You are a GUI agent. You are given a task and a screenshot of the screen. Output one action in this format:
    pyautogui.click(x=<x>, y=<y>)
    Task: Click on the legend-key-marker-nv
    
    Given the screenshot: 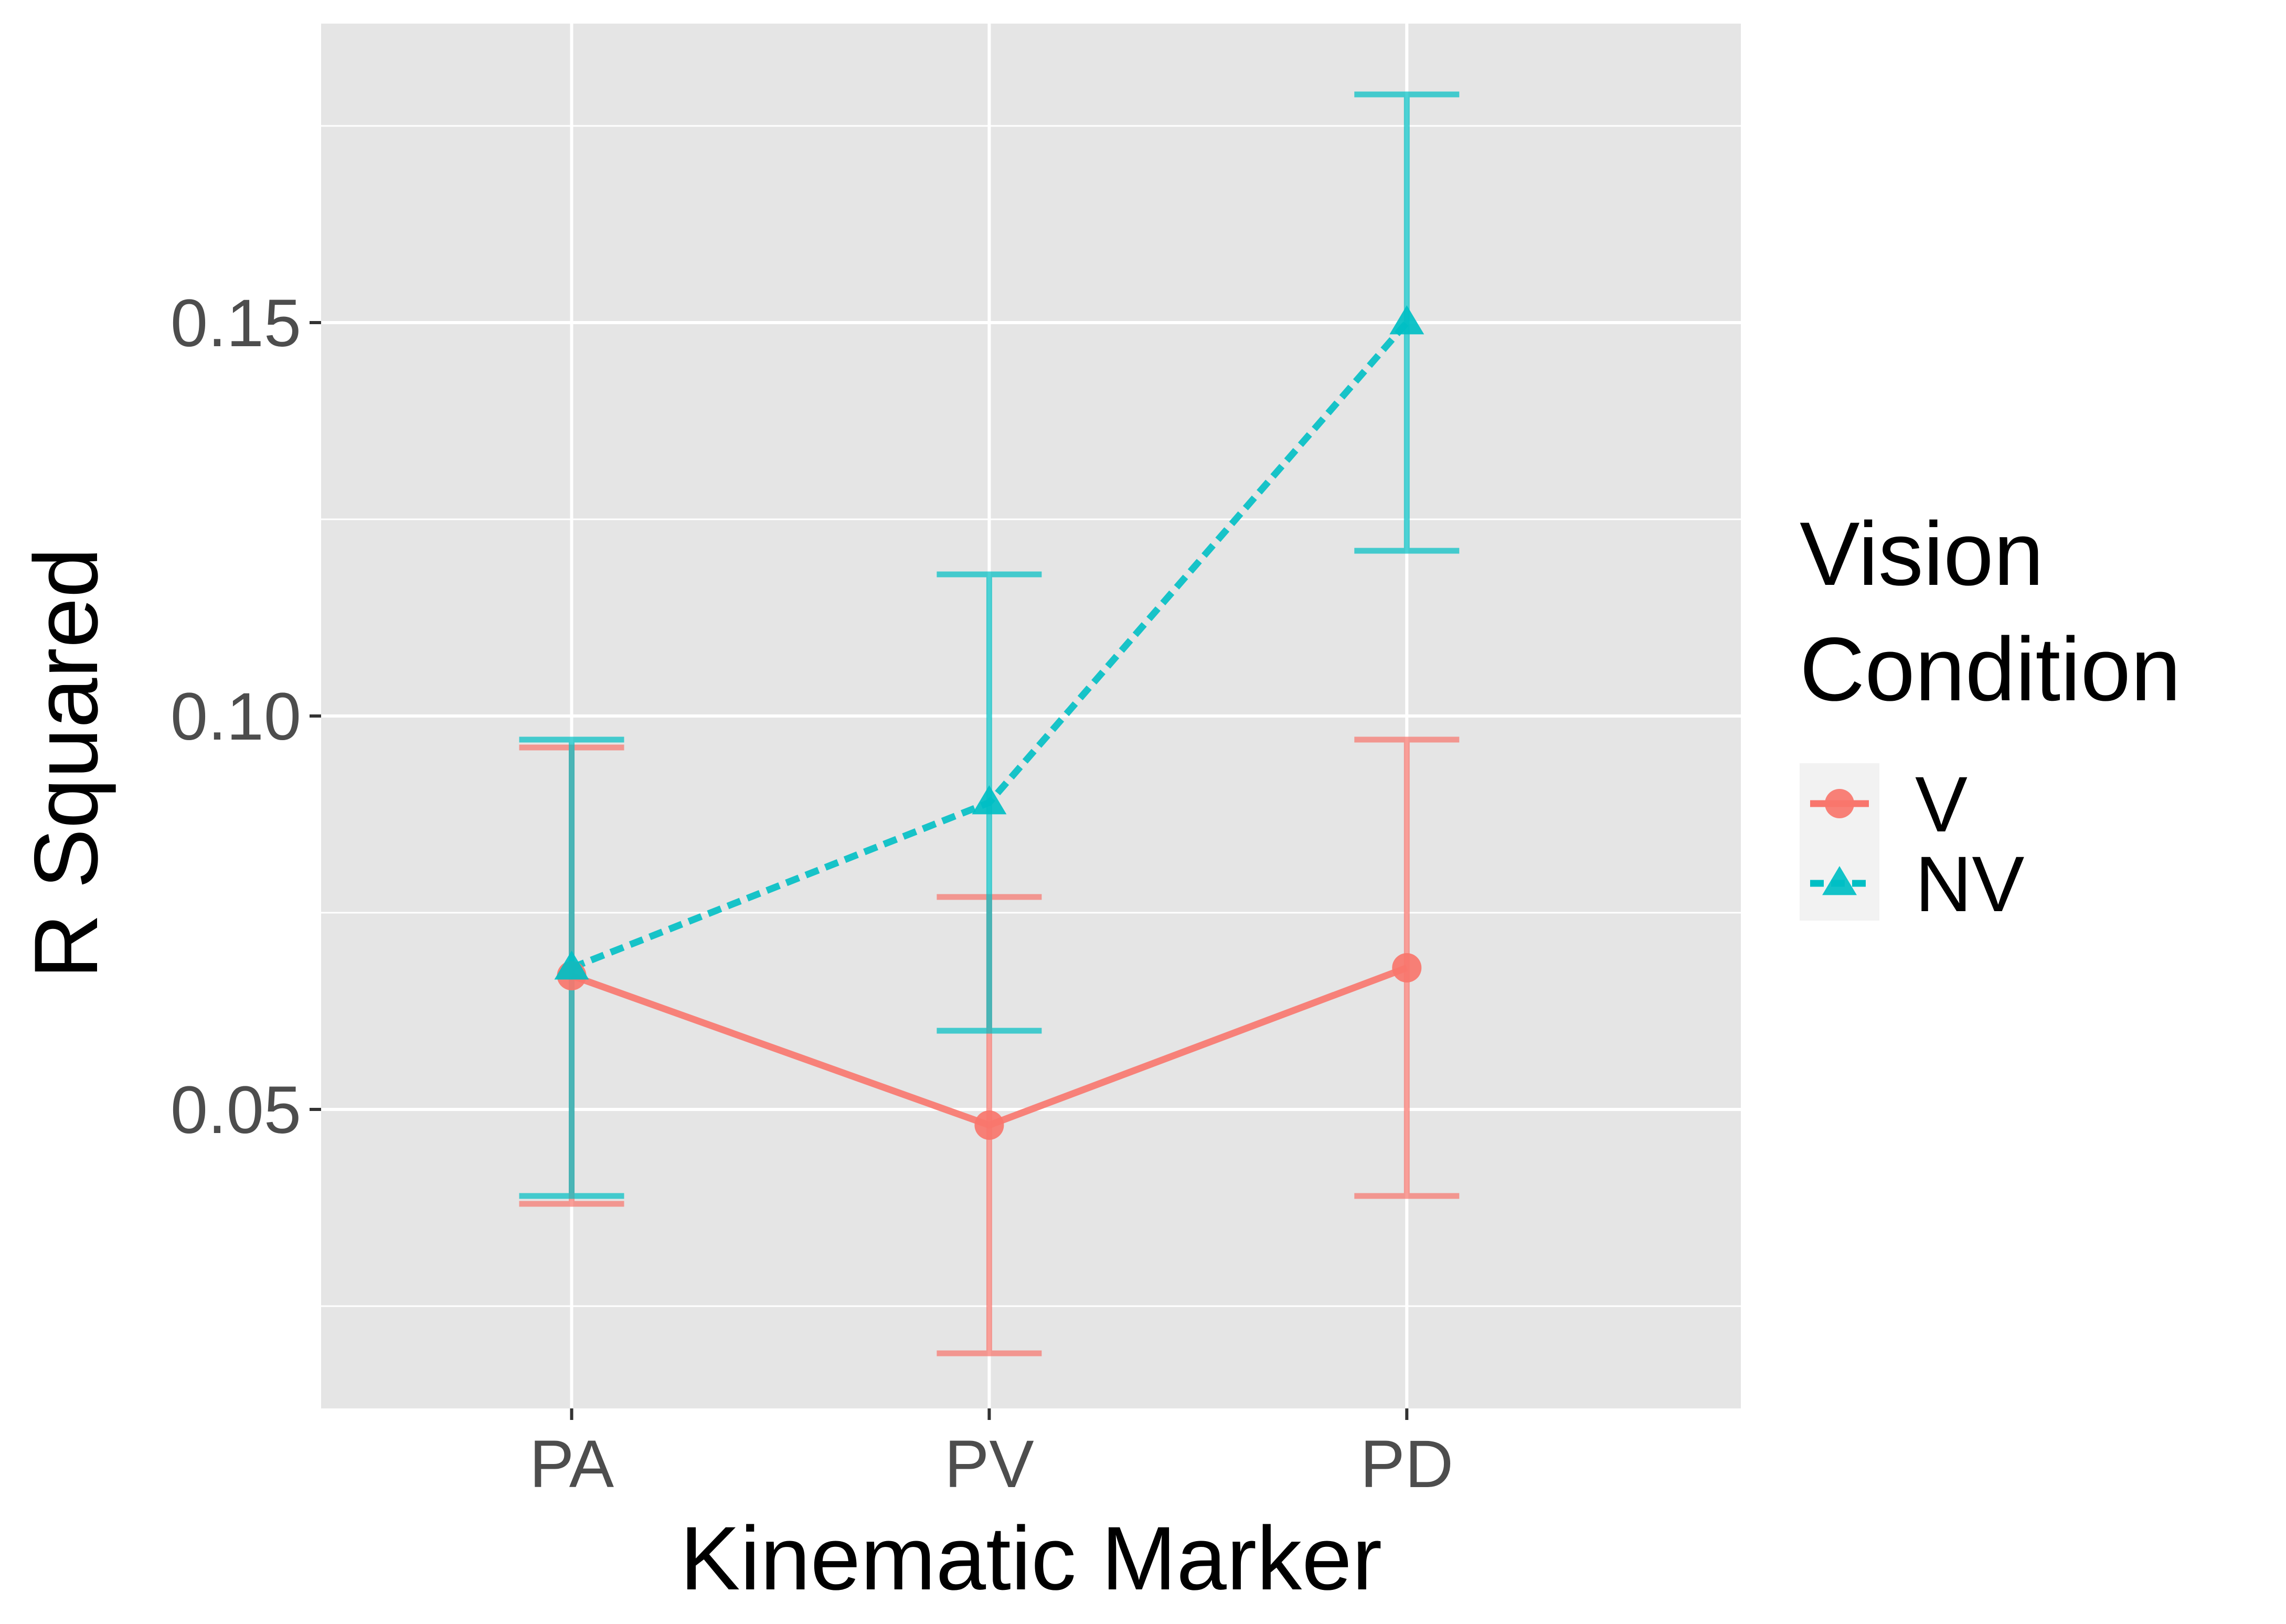 What is the action you would take?
    pyautogui.click(x=1840, y=880)
    